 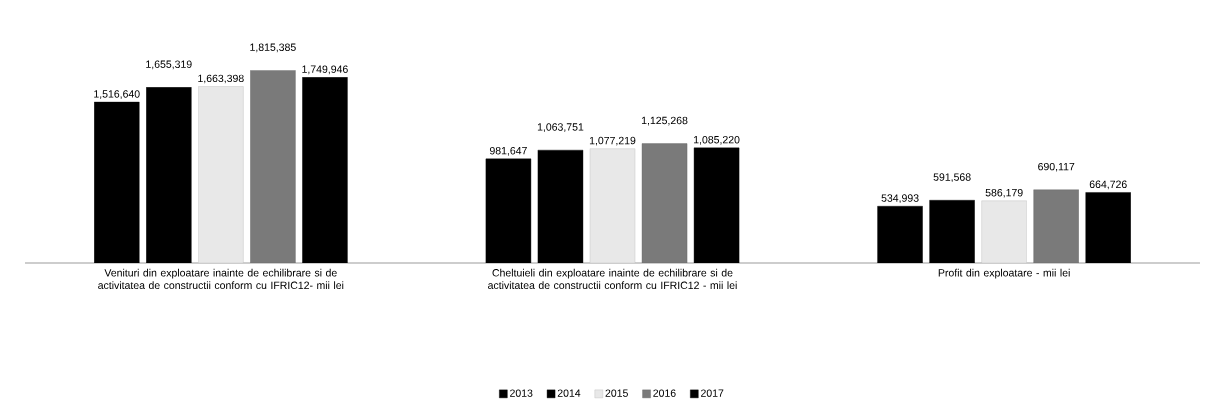 What do you see at coordinates (569, 393) in the screenshot?
I see `legend-label: 2014` at bounding box center [569, 393].